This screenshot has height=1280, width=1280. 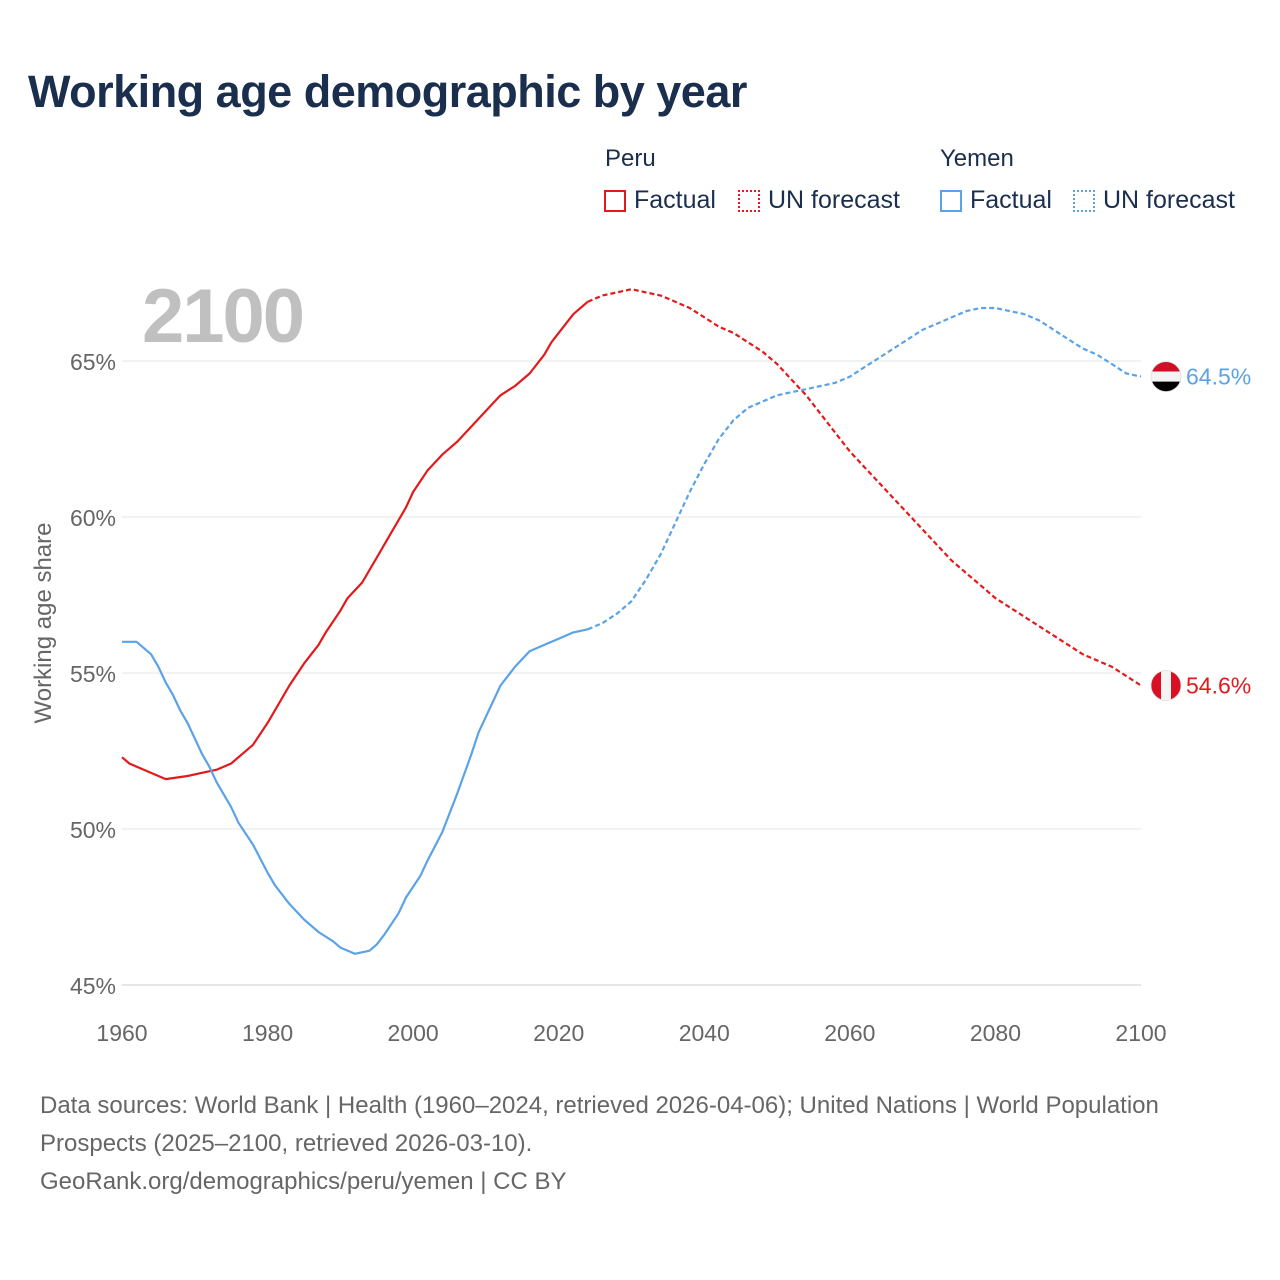 What do you see at coordinates (413, 1033) in the screenshot?
I see `x-tick-label: 2000` at bounding box center [413, 1033].